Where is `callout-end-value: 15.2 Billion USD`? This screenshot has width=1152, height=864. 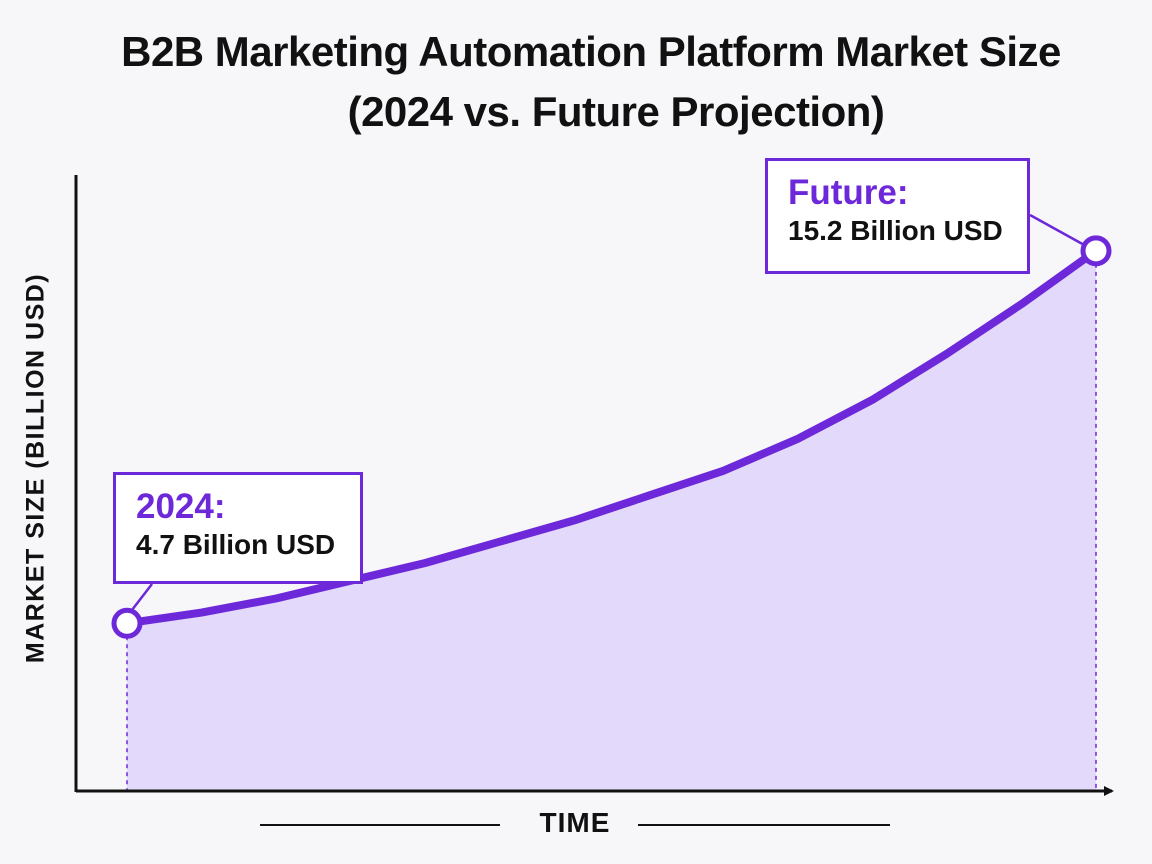
callout-end-value: 15.2 Billion USD is located at coordinates (895, 230).